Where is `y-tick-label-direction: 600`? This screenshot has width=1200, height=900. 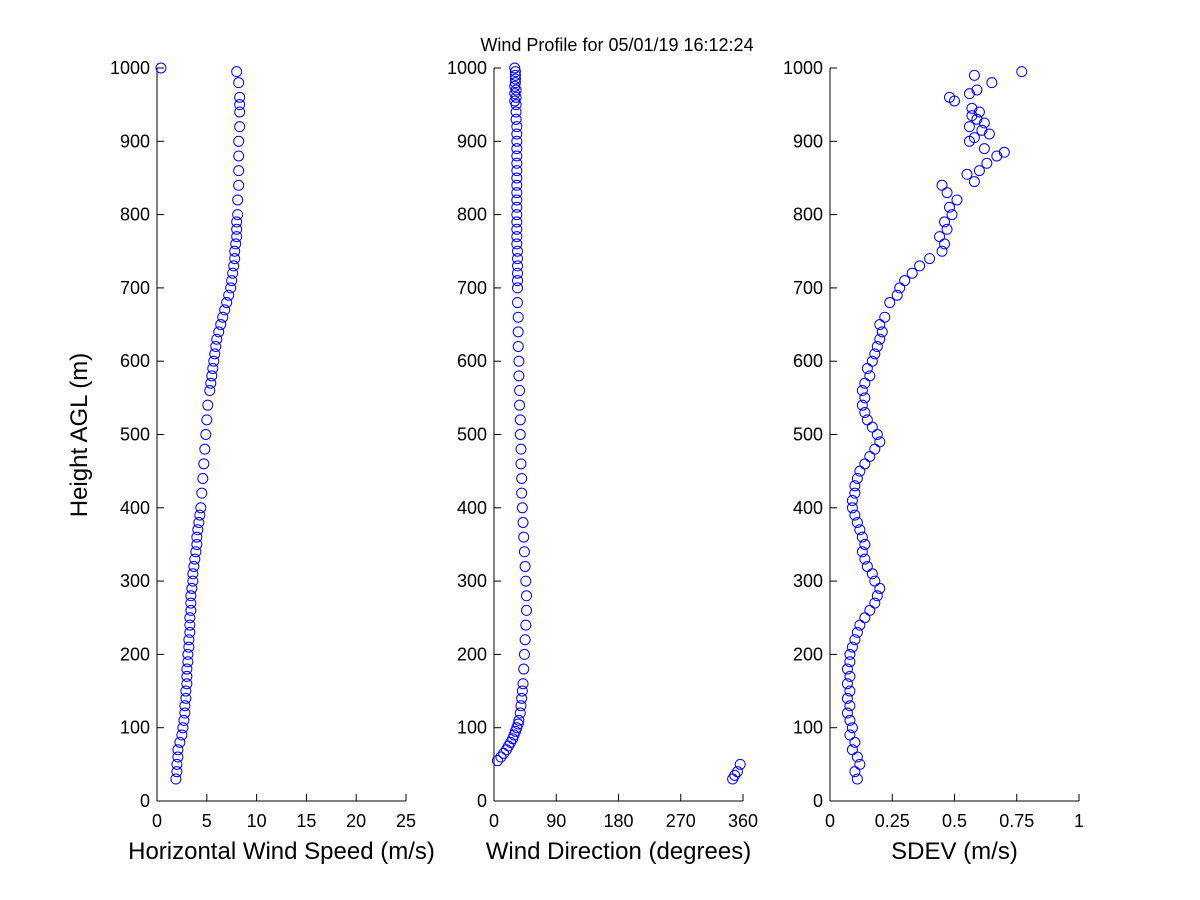
y-tick-label-direction: 600 is located at coordinates (472, 361).